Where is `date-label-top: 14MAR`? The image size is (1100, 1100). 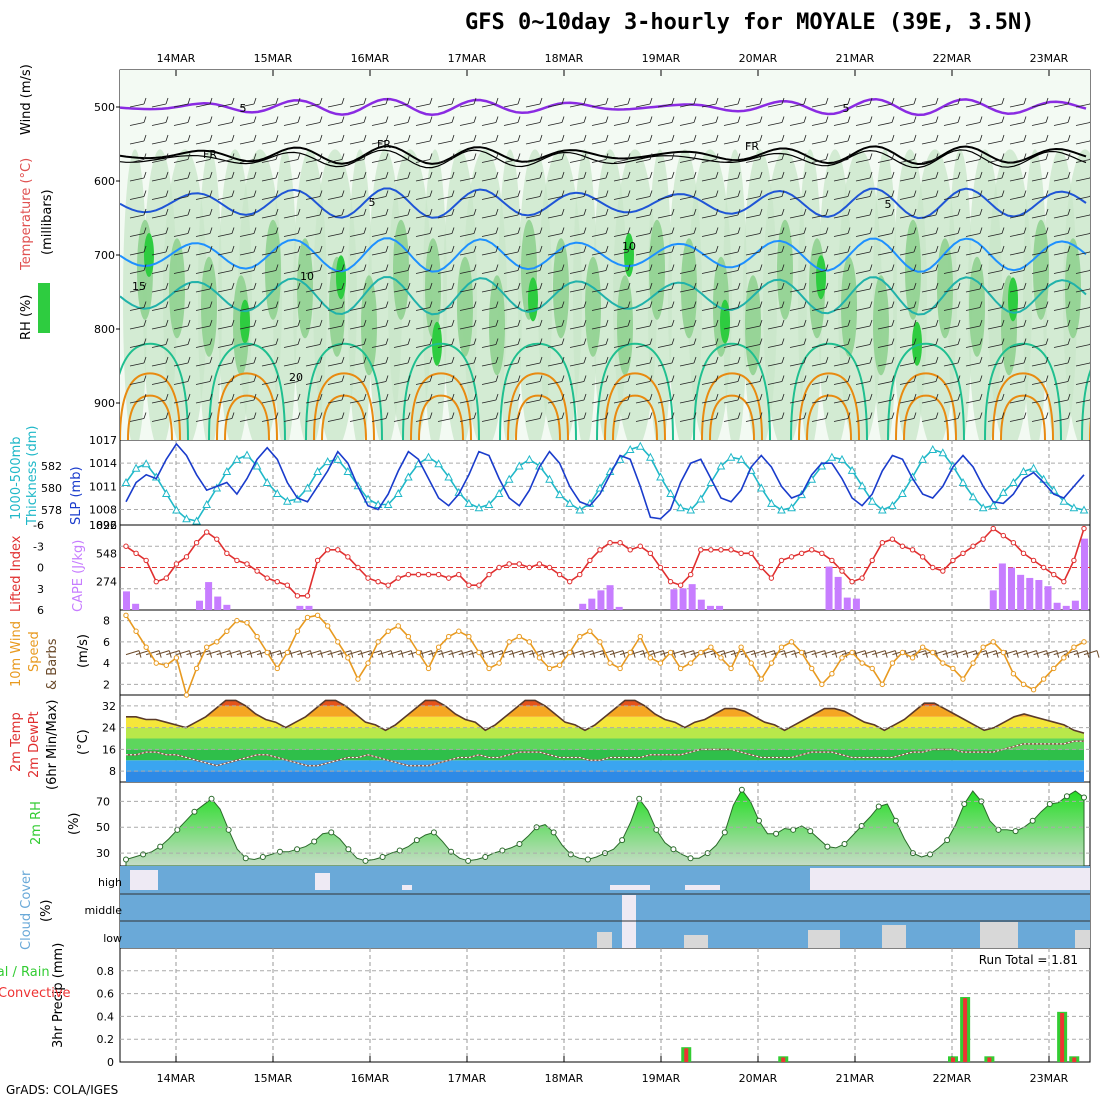 date-label-top: 14MAR is located at coordinates (176, 58).